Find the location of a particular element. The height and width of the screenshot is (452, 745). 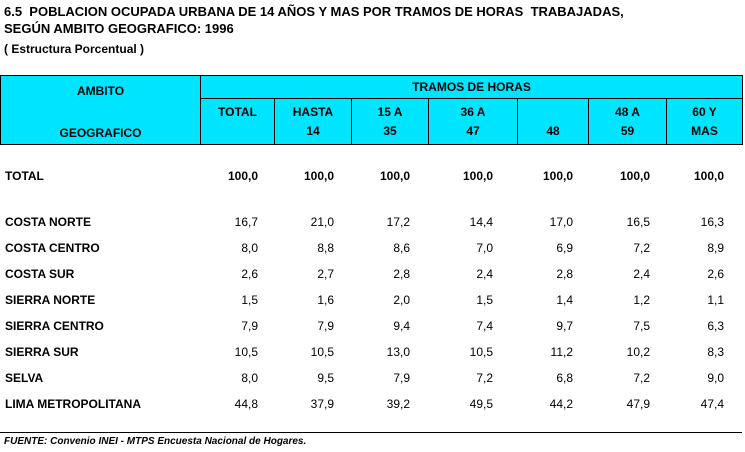

header-ambito-line2: GEOGRAFICO is located at coordinates (100, 133).